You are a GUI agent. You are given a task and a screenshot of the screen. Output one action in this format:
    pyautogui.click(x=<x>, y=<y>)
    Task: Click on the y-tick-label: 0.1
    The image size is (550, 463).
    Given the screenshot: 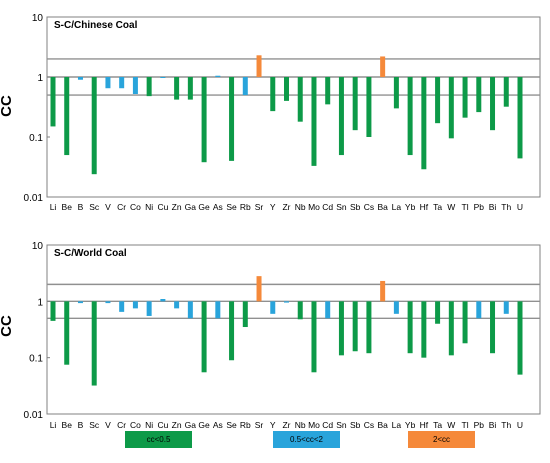 What is the action you would take?
    pyautogui.click(x=36, y=359)
    